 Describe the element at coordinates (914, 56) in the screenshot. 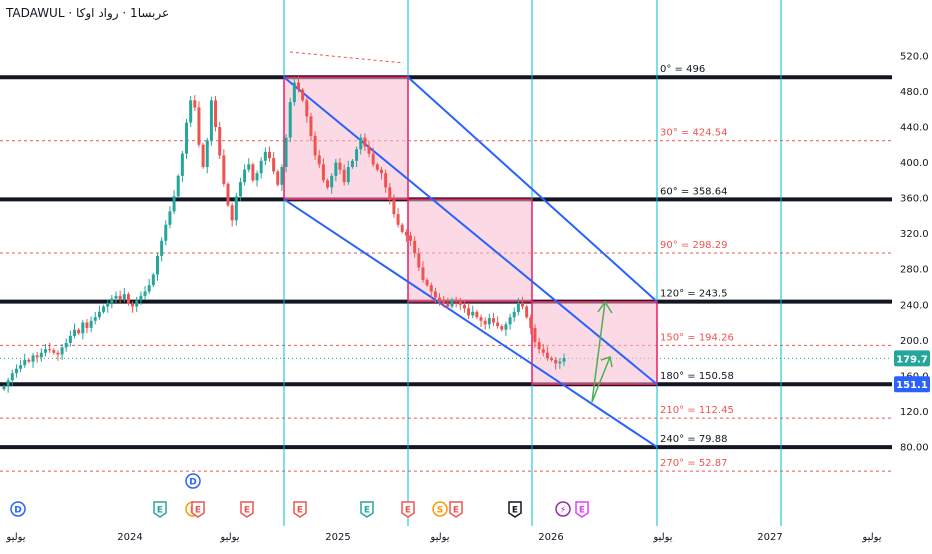

I see `price-tick-label: 520.0` at that location.